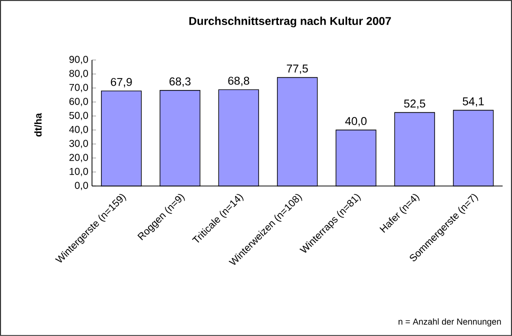 Image resolution: width=512 pixels, height=336 pixels. Describe the element at coordinates (38, 124) in the screenshot. I see `y-axis-title: dt/ha` at that location.